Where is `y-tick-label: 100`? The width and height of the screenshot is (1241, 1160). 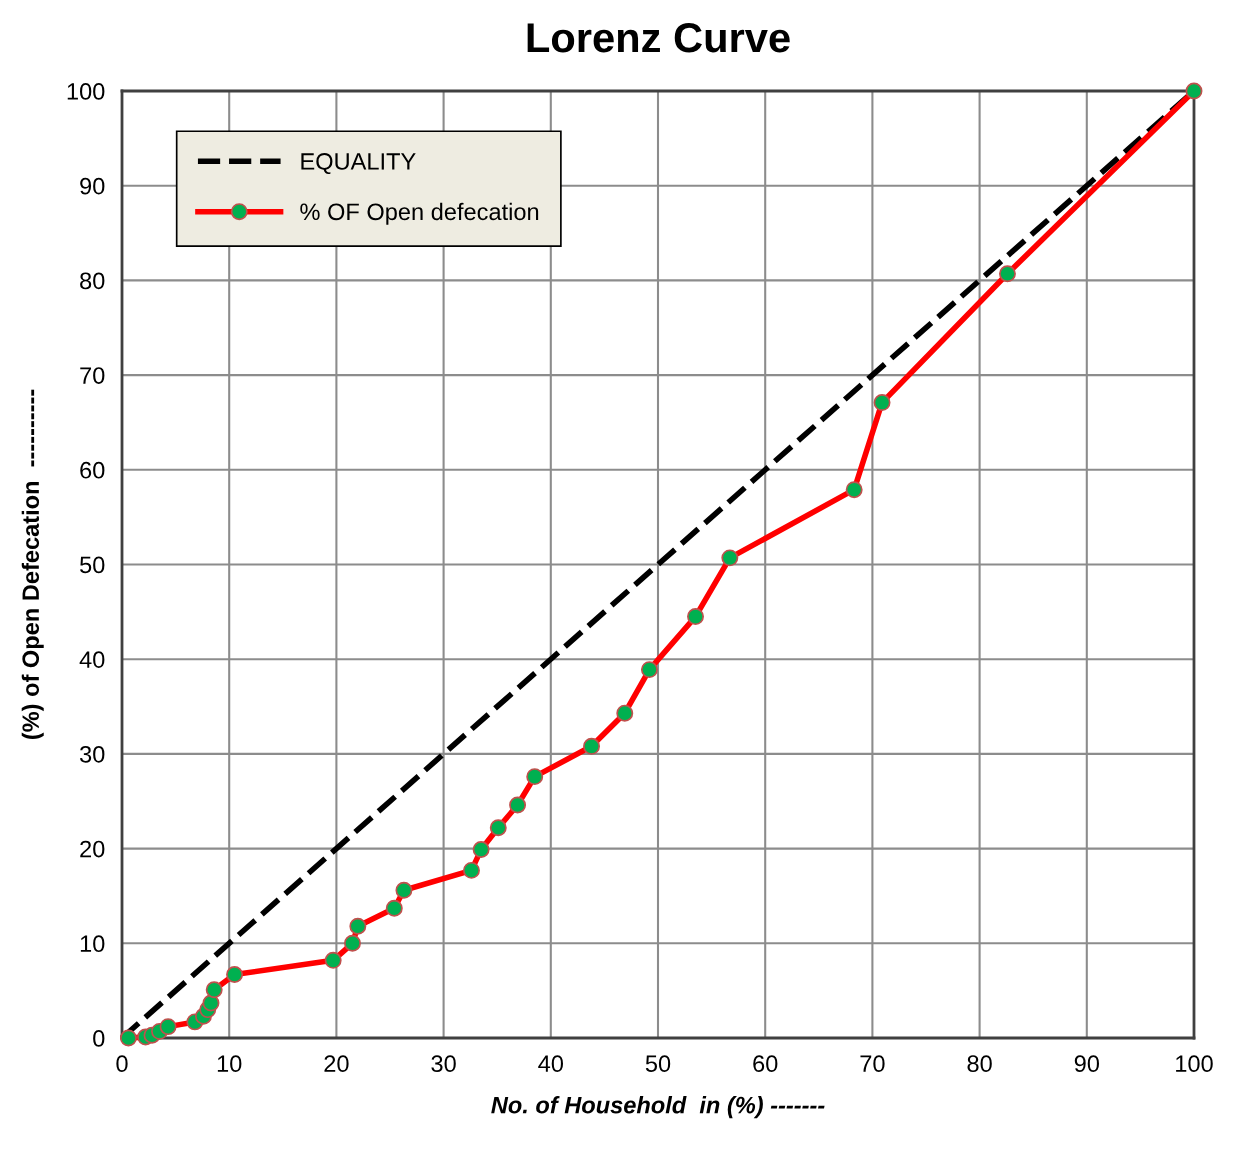 y-tick-label: 100 is located at coordinates (86, 91).